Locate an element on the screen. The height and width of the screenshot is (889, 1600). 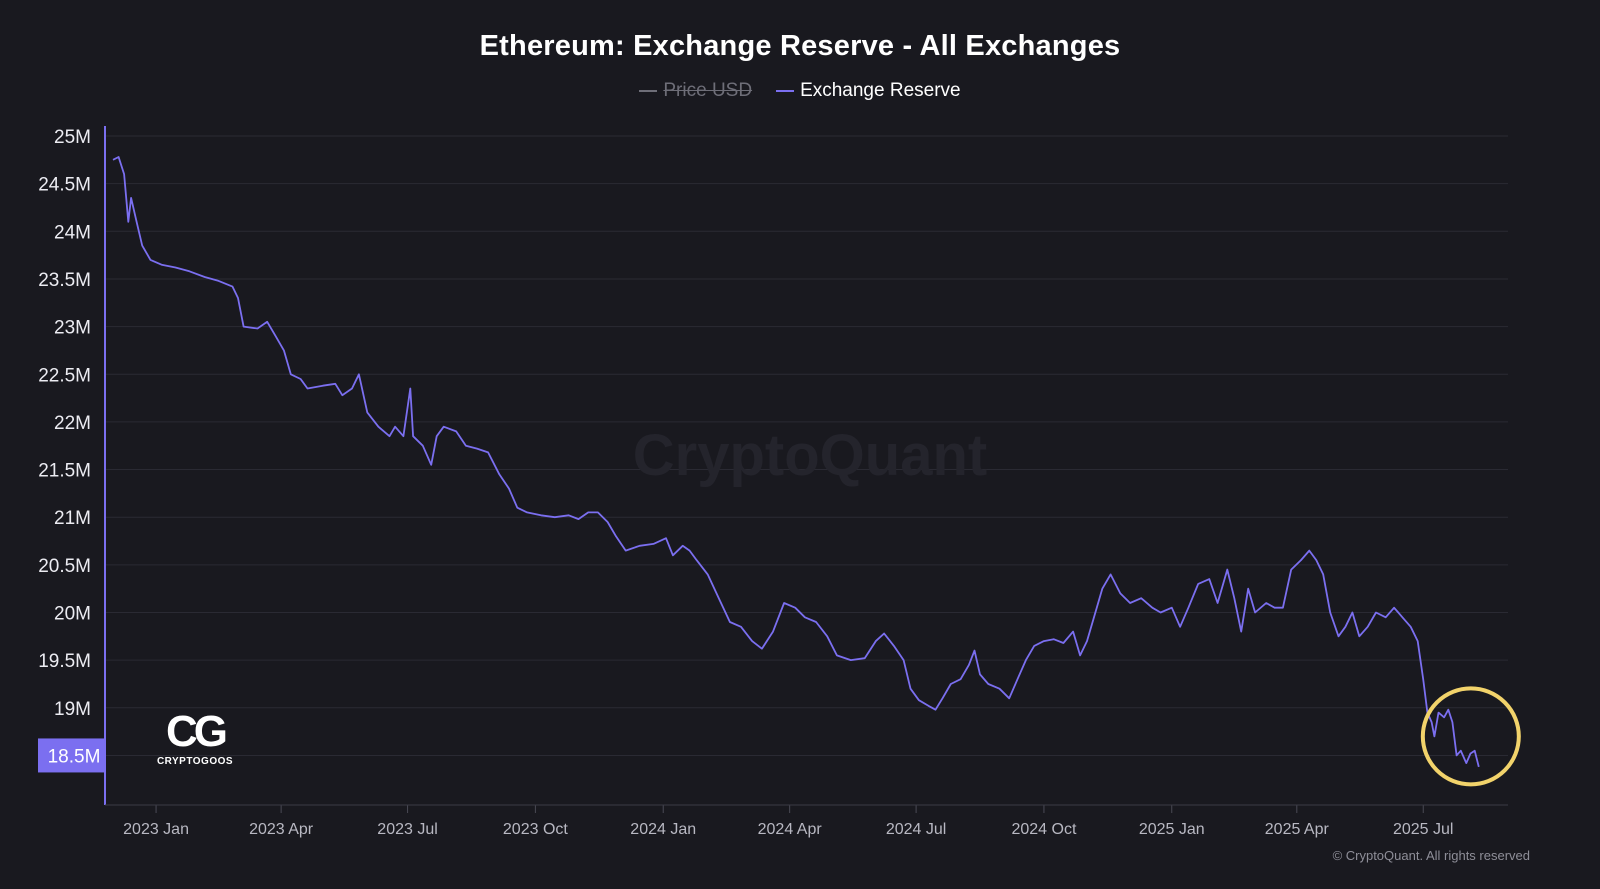
y-tick-label: 24M is located at coordinates (72, 232).